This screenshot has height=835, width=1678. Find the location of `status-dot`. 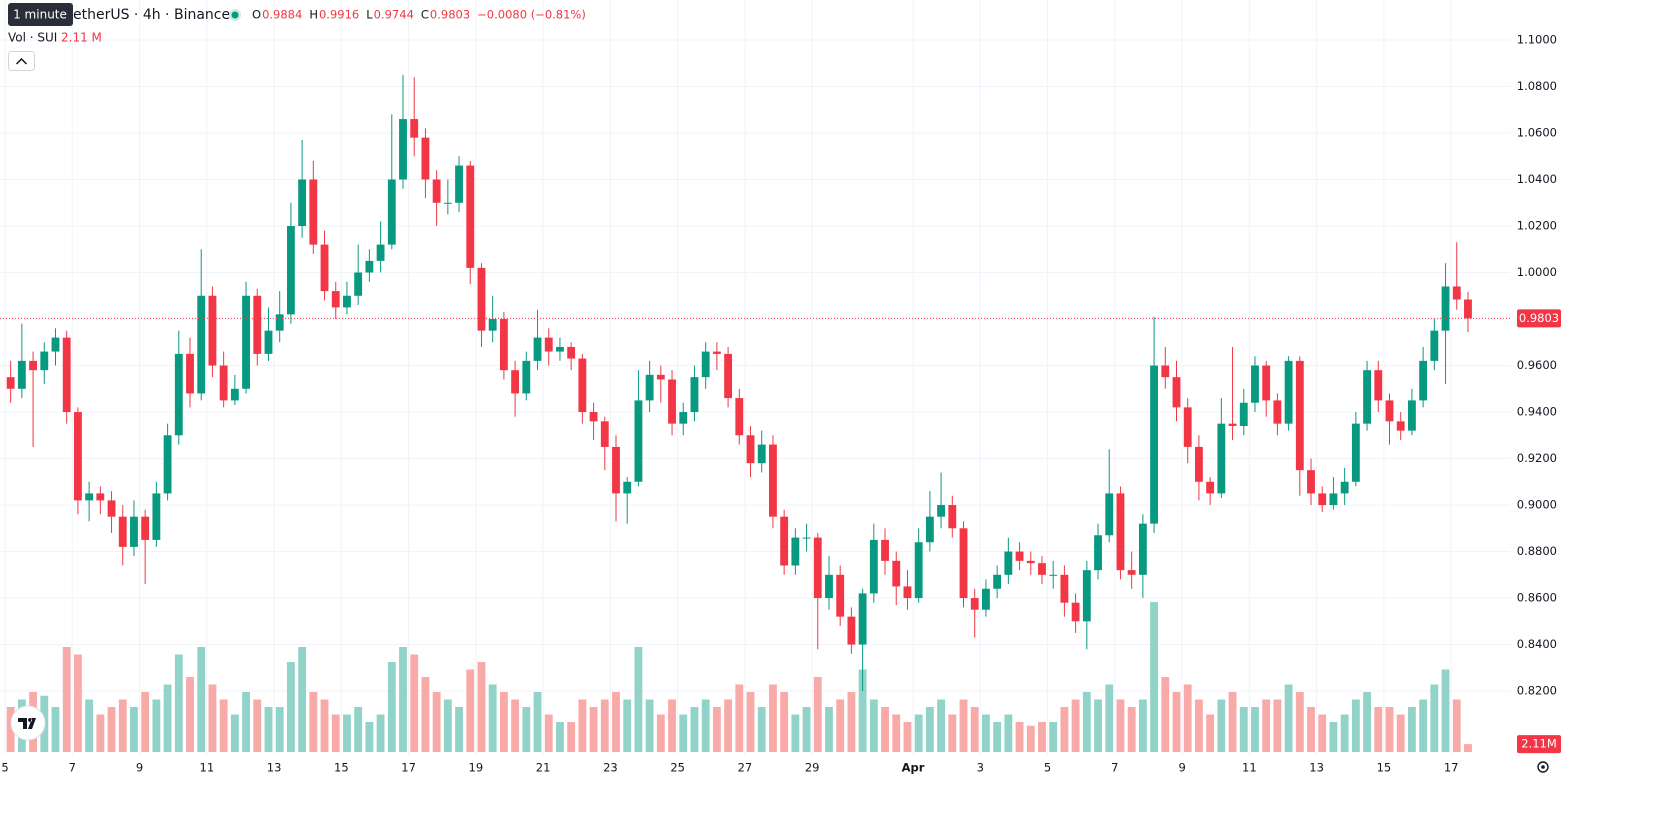

status-dot is located at coordinates (235, 15).